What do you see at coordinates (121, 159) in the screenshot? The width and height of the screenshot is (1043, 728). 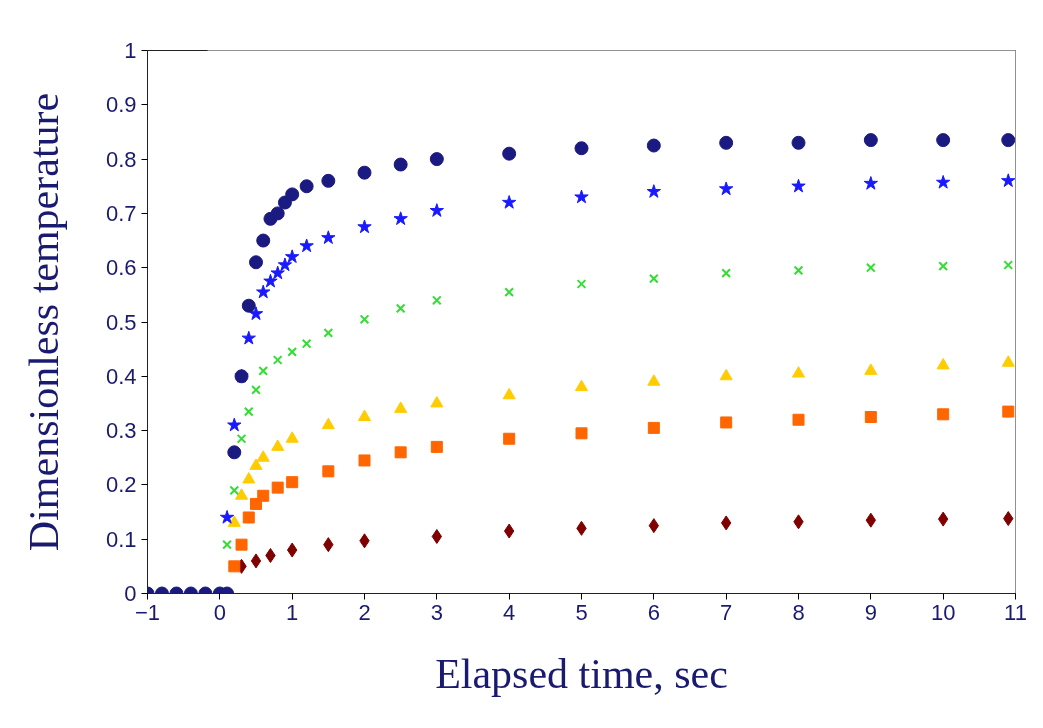 I see `y-tick-label: 0.8` at bounding box center [121, 159].